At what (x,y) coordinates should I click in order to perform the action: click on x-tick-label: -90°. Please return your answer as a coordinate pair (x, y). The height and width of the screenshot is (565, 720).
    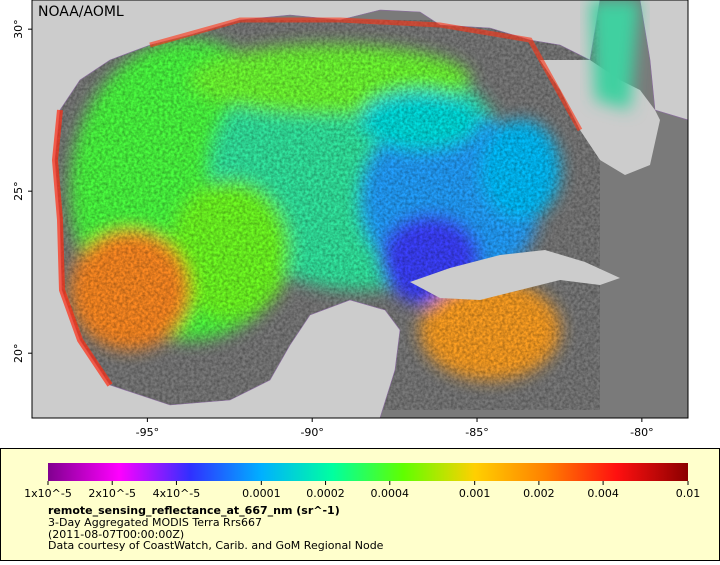
    Looking at the image, I should click on (311, 432).